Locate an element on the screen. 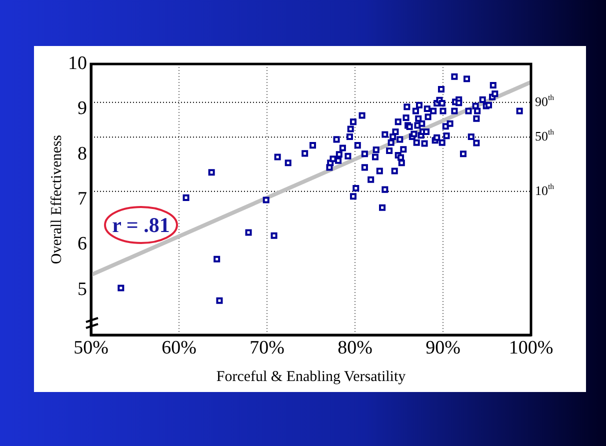 Image resolution: width=606 pixels, height=446 pixels. x-tick-label: 80% is located at coordinates (355, 347).